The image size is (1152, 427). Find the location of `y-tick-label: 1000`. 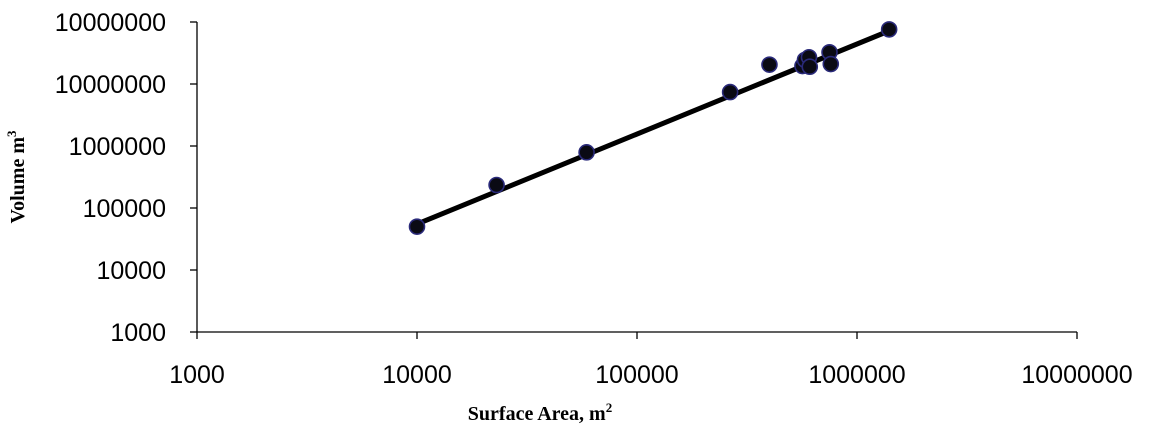

y-tick-label: 1000 is located at coordinates (138, 333).